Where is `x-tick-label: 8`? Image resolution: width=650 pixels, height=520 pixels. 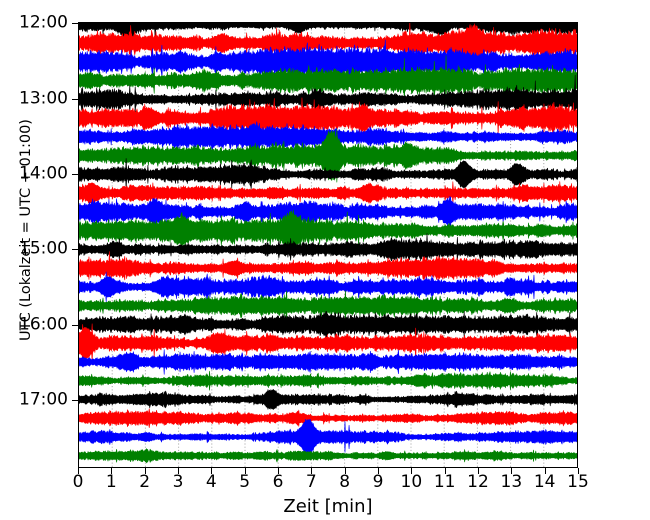 x-tick-label: 8 is located at coordinates (345, 482).